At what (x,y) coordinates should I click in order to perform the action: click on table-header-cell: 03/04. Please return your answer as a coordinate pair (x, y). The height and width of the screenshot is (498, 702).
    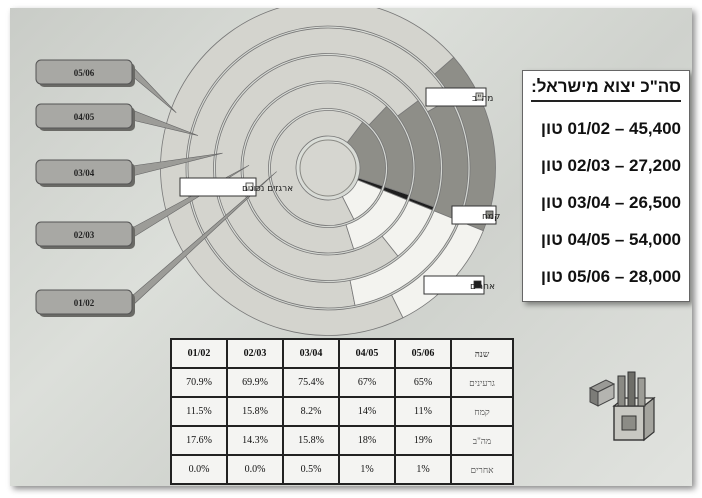
    Looking at the image, I should click on (311, 353).